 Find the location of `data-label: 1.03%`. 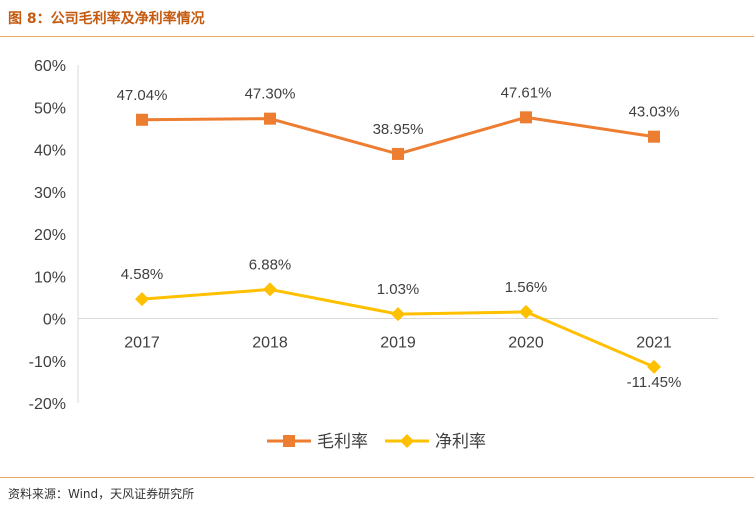

data-label: 1.03% is located at coordinates (398, 289).